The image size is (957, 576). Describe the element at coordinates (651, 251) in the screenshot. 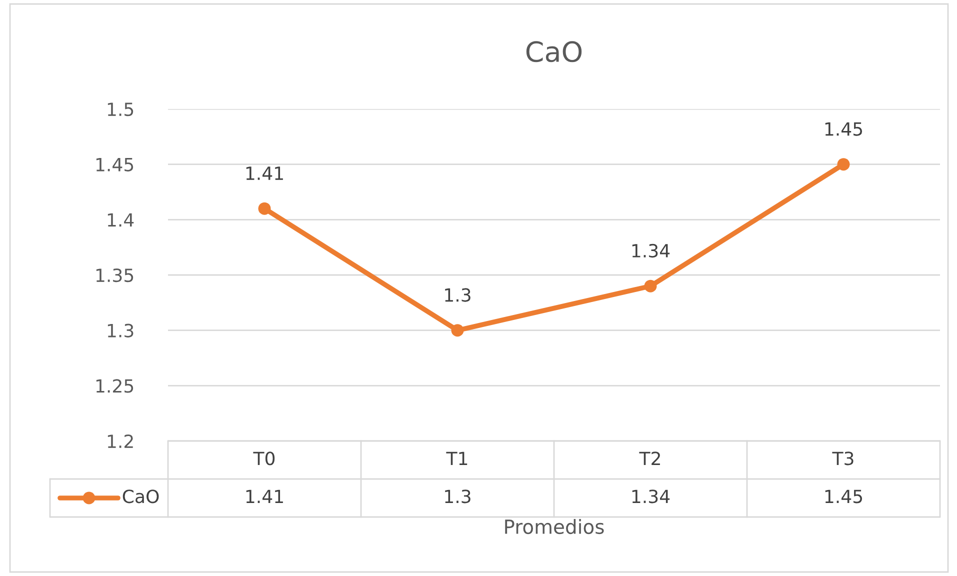

I see `annotation: 1.34` at that location.